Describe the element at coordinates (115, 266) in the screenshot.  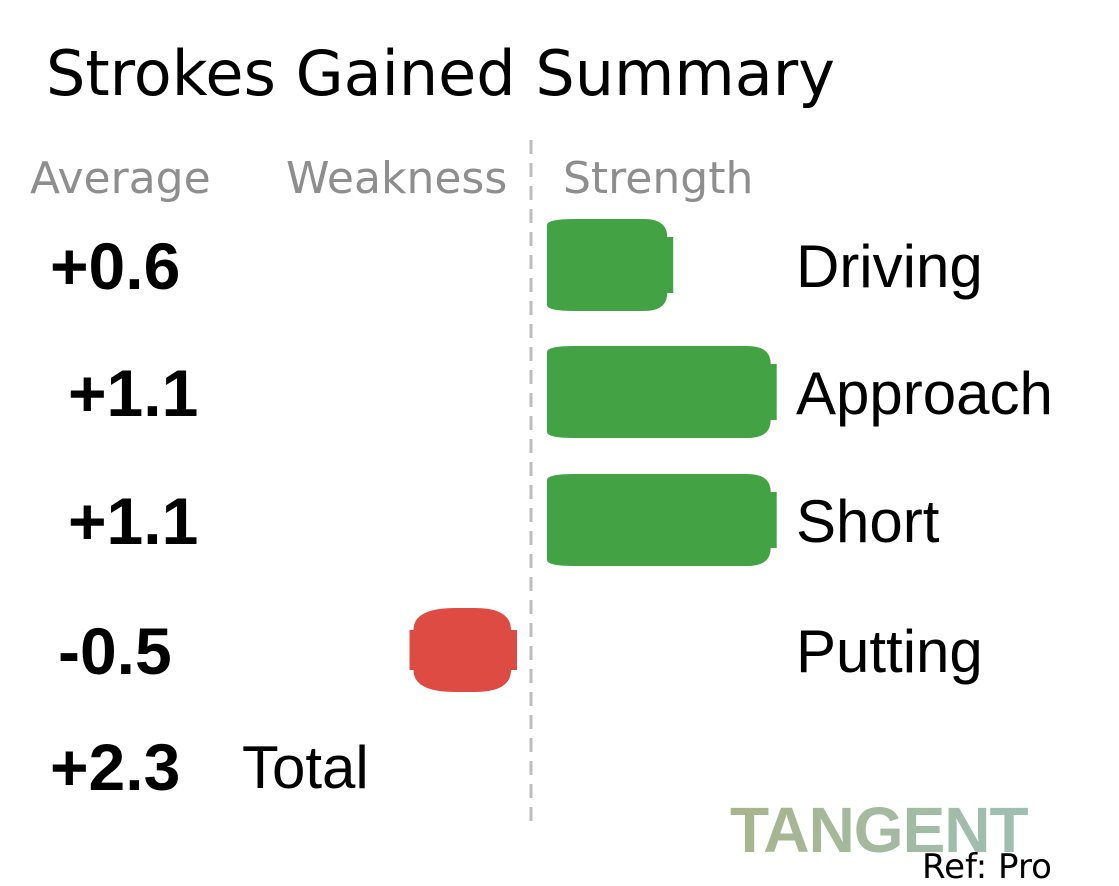
I see `value-label-driving: +0.6` at that location.